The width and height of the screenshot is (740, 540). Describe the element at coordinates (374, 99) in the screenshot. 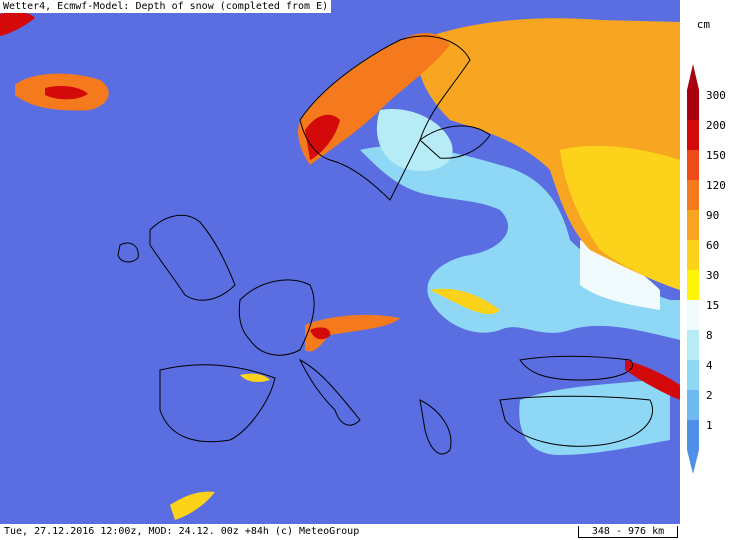

I see `snow-area-norway` at that location.